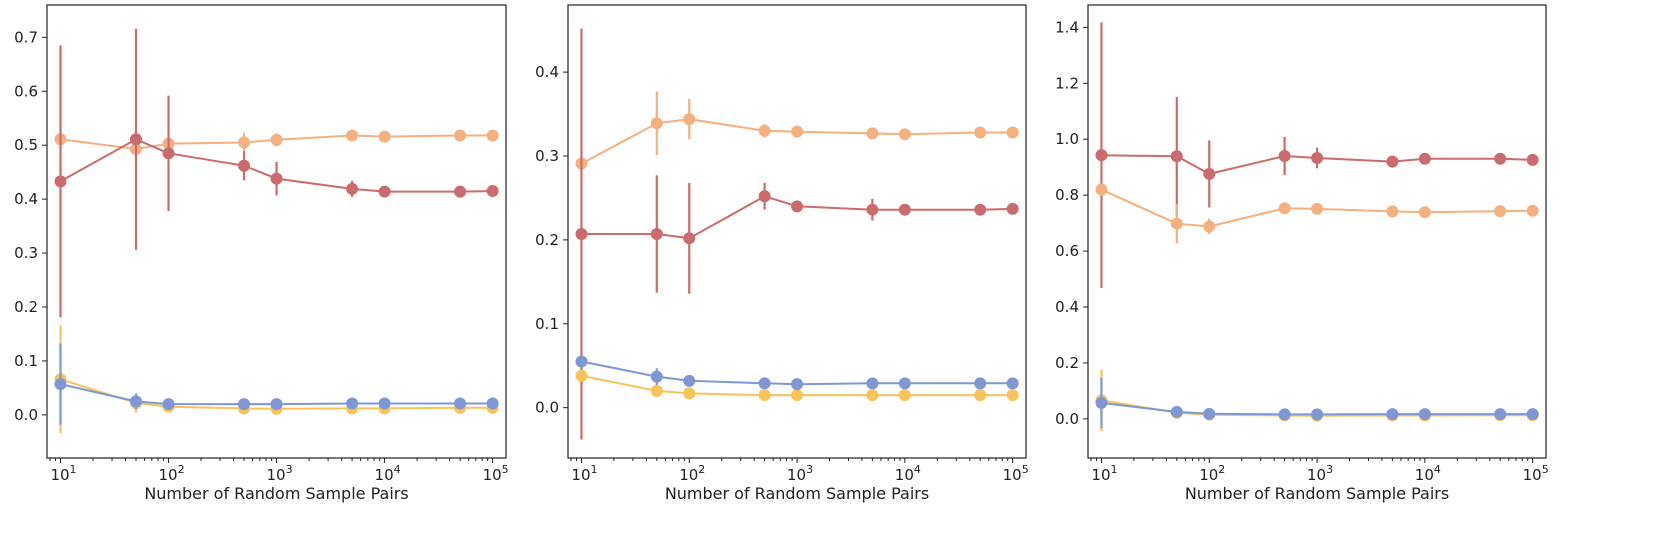 The width and height of the screenshot is (1661, 545). Describe the element at coordinates (26, 37) in the screenshot. I see `y-tick-label: 0.7` at that location.